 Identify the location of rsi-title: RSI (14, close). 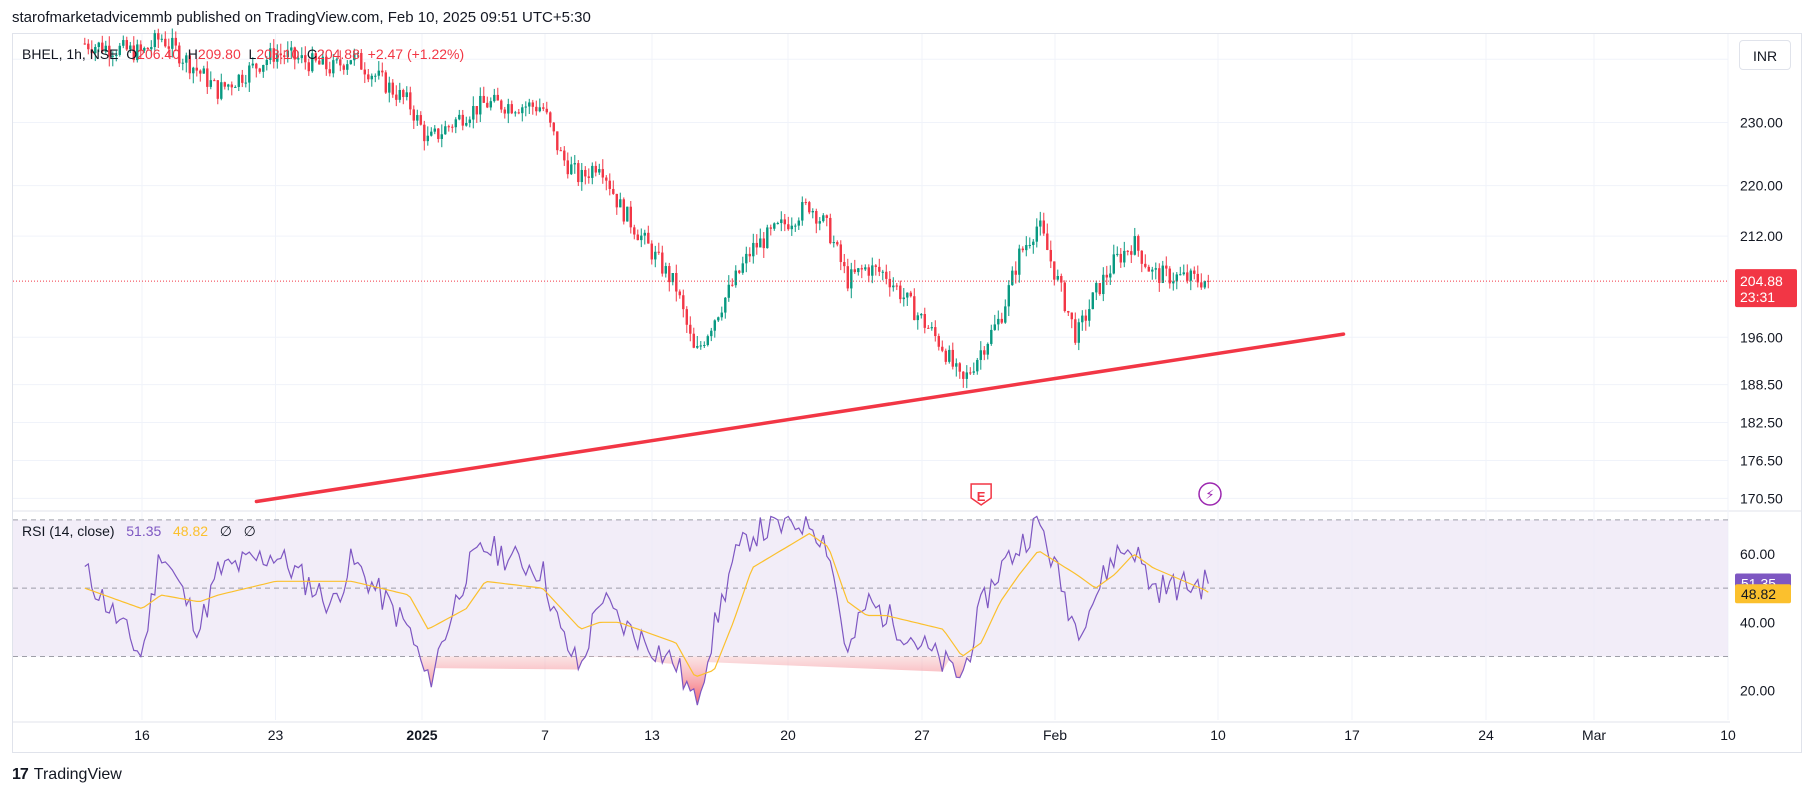
(68, 531).